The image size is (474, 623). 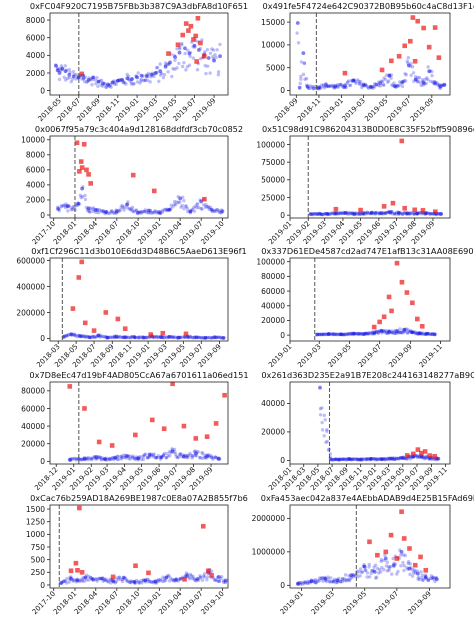 I want to click on x-tick-label: 2019-09, so click(x=422, y=110).